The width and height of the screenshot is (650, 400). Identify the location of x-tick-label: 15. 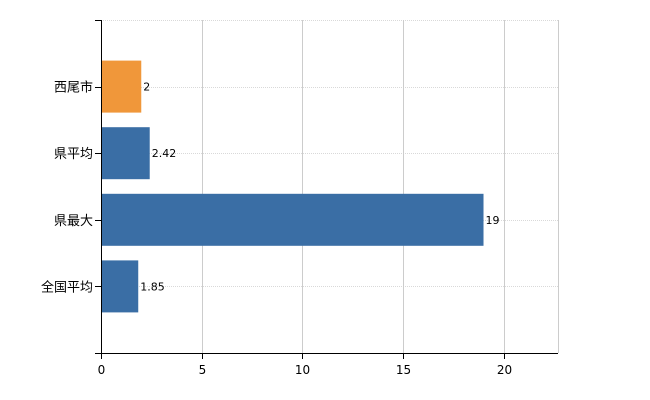
(403, 370).